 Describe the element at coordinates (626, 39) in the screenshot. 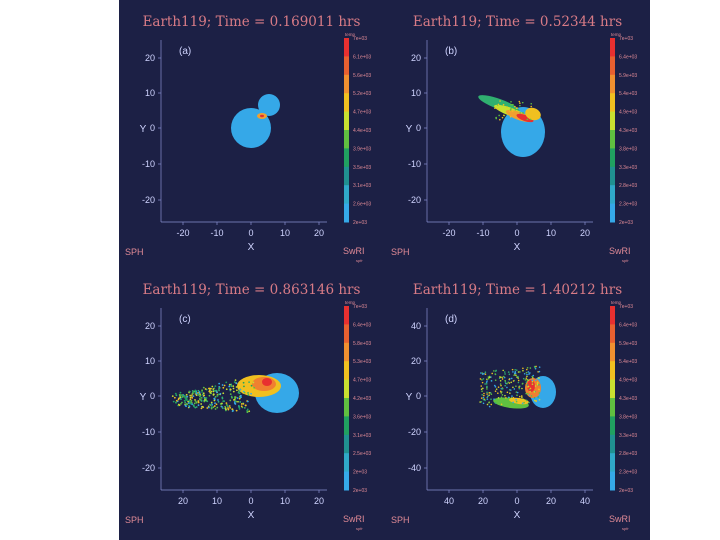

I see `colorbar-label: 7e+03` at that location.